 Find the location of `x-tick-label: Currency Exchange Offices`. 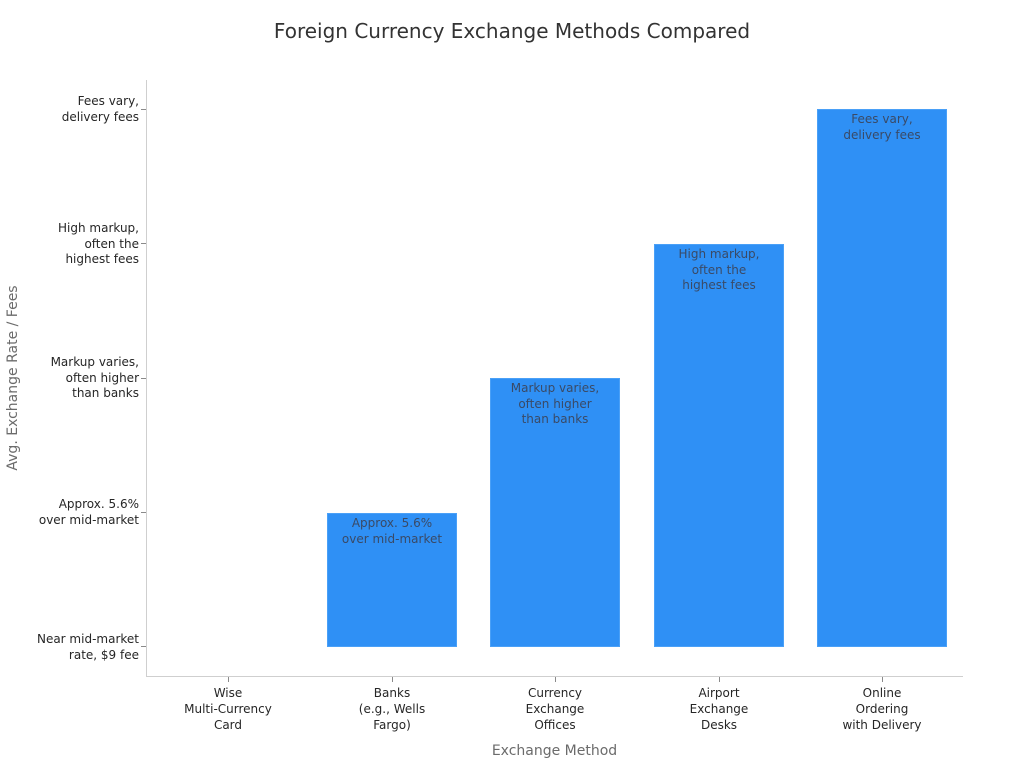

x-tick-label: Currency Exchange Offices is located at coordinates (555, 709).